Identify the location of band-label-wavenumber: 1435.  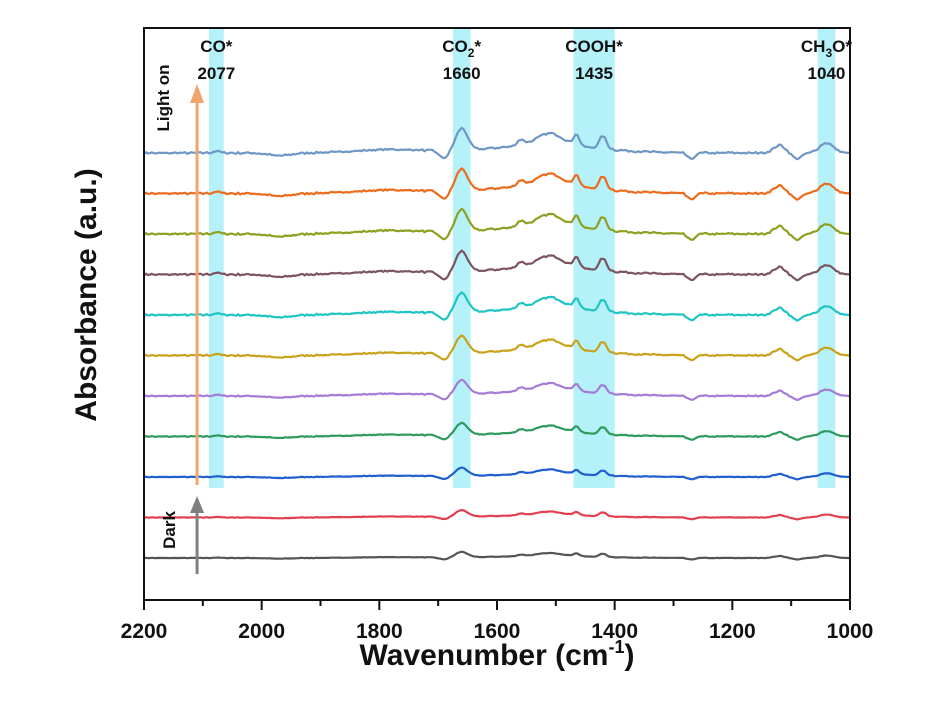
(594, 73).